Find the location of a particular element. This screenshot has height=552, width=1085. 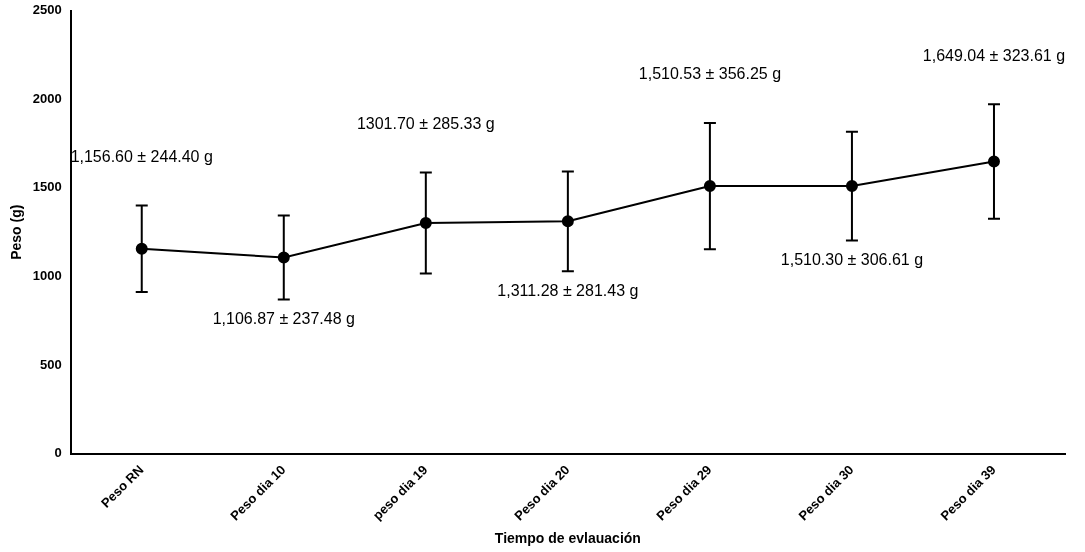

y-tick-label: 0 is located at coordinates (58, 453).